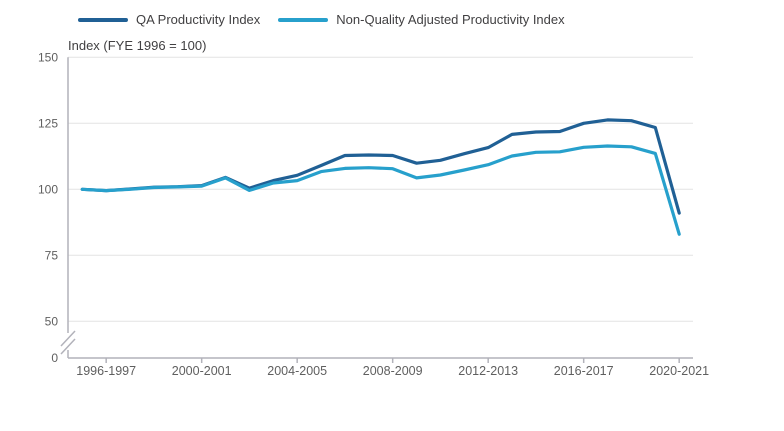 The height and width of the screenshot is (431, 784). I want to click on x-tick-label: 2020-2021, so click(679, 371).